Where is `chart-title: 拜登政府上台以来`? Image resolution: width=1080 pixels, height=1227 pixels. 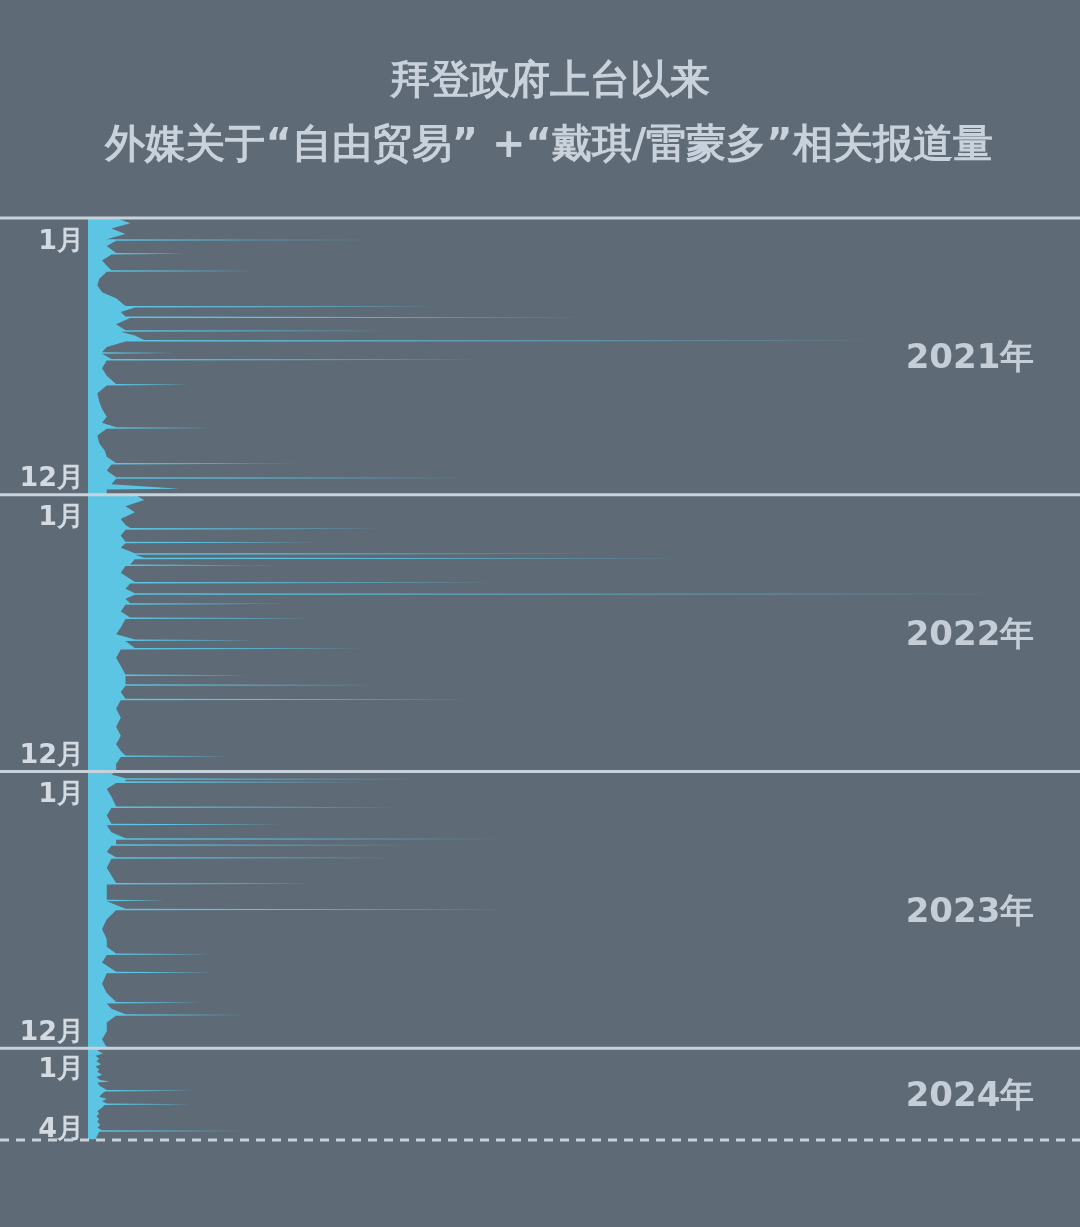
chart-title: 拜登政府上台以来 is located at coordinates (550, 79).